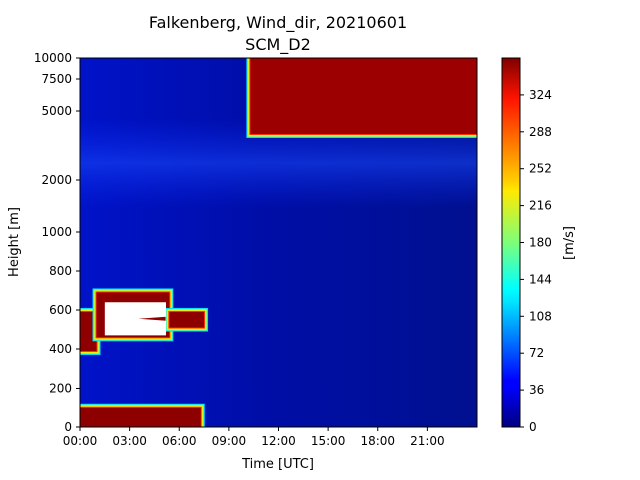 The height and width of the screenshot is (480, 640). Describe the element at coordinates (68, 427) in the screenshot. I see `y-tick-label: 0` at that location.